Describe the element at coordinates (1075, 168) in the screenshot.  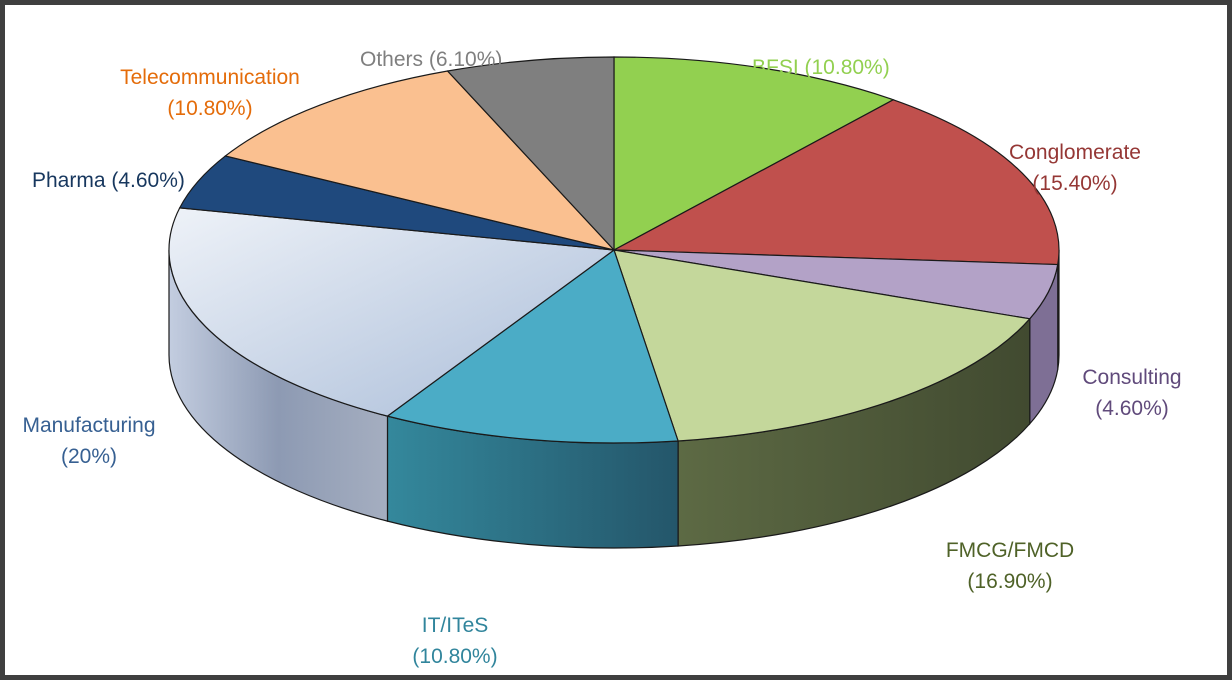
I see `label-conglomerate: Conglomerate (15.40%)` at that location.